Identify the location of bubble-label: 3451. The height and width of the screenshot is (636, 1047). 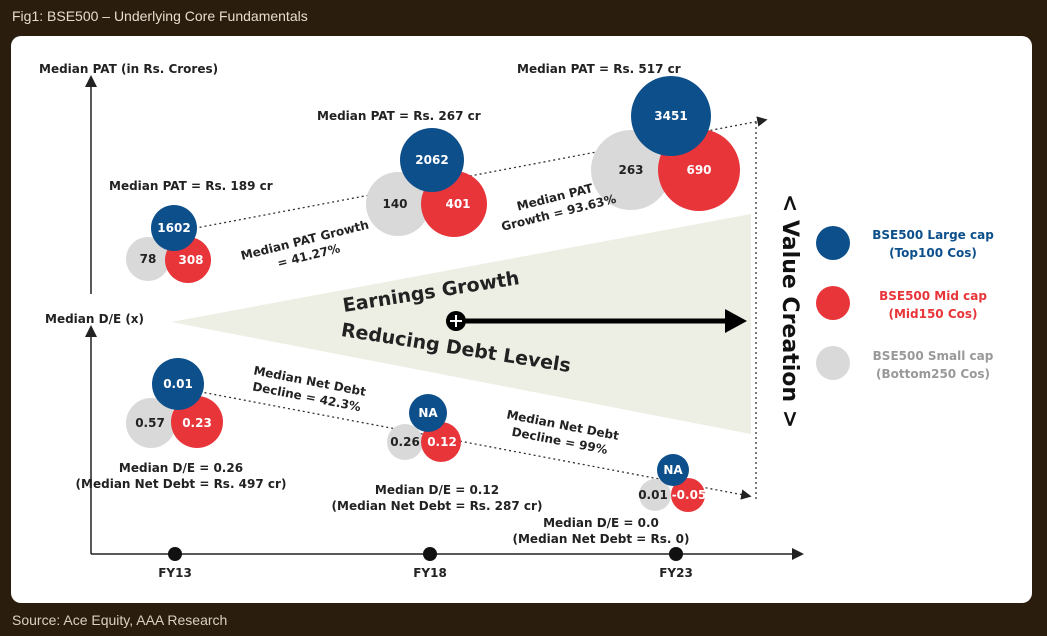
(670, 116).